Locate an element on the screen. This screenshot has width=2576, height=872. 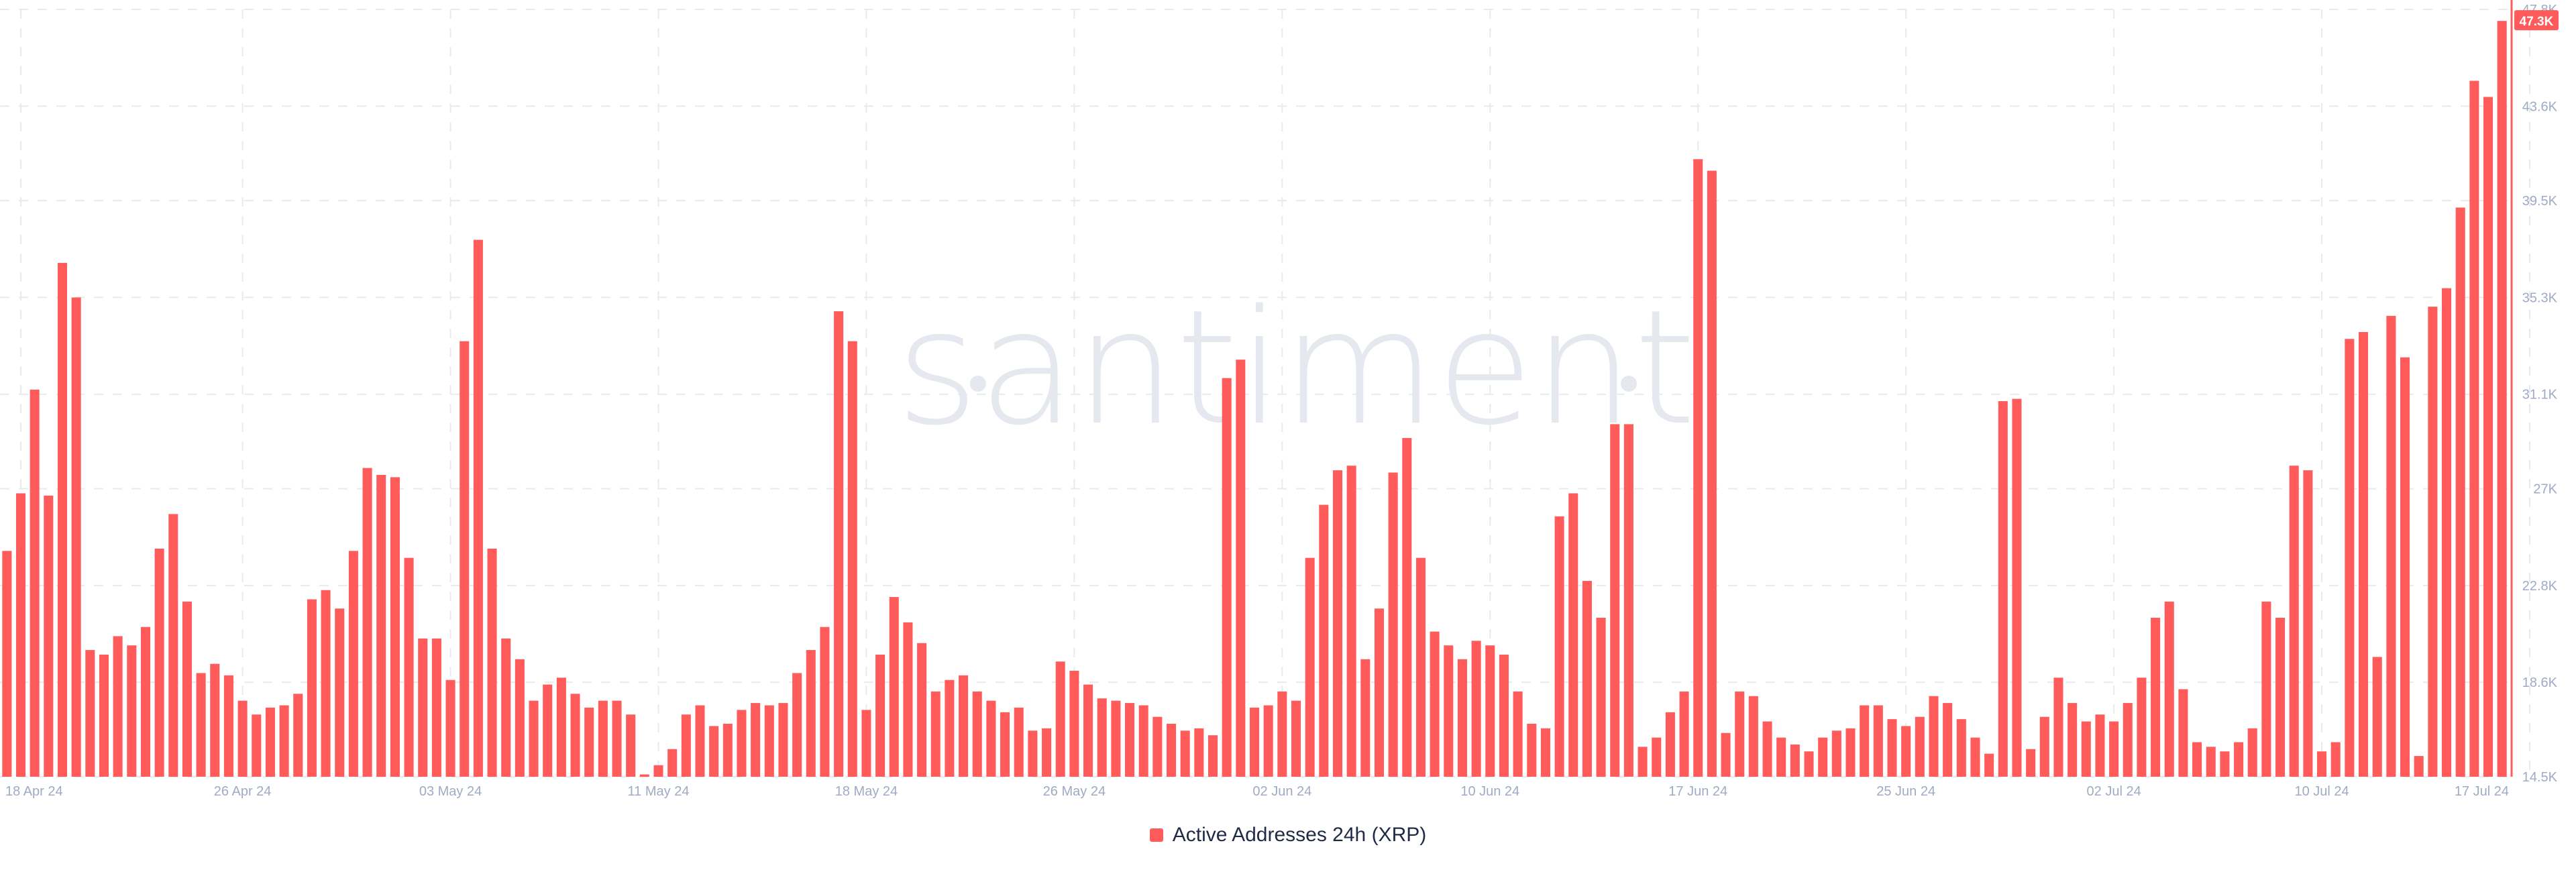
legend: Active Addresses 24h (XRP) is located at coordinates (1288, 836).